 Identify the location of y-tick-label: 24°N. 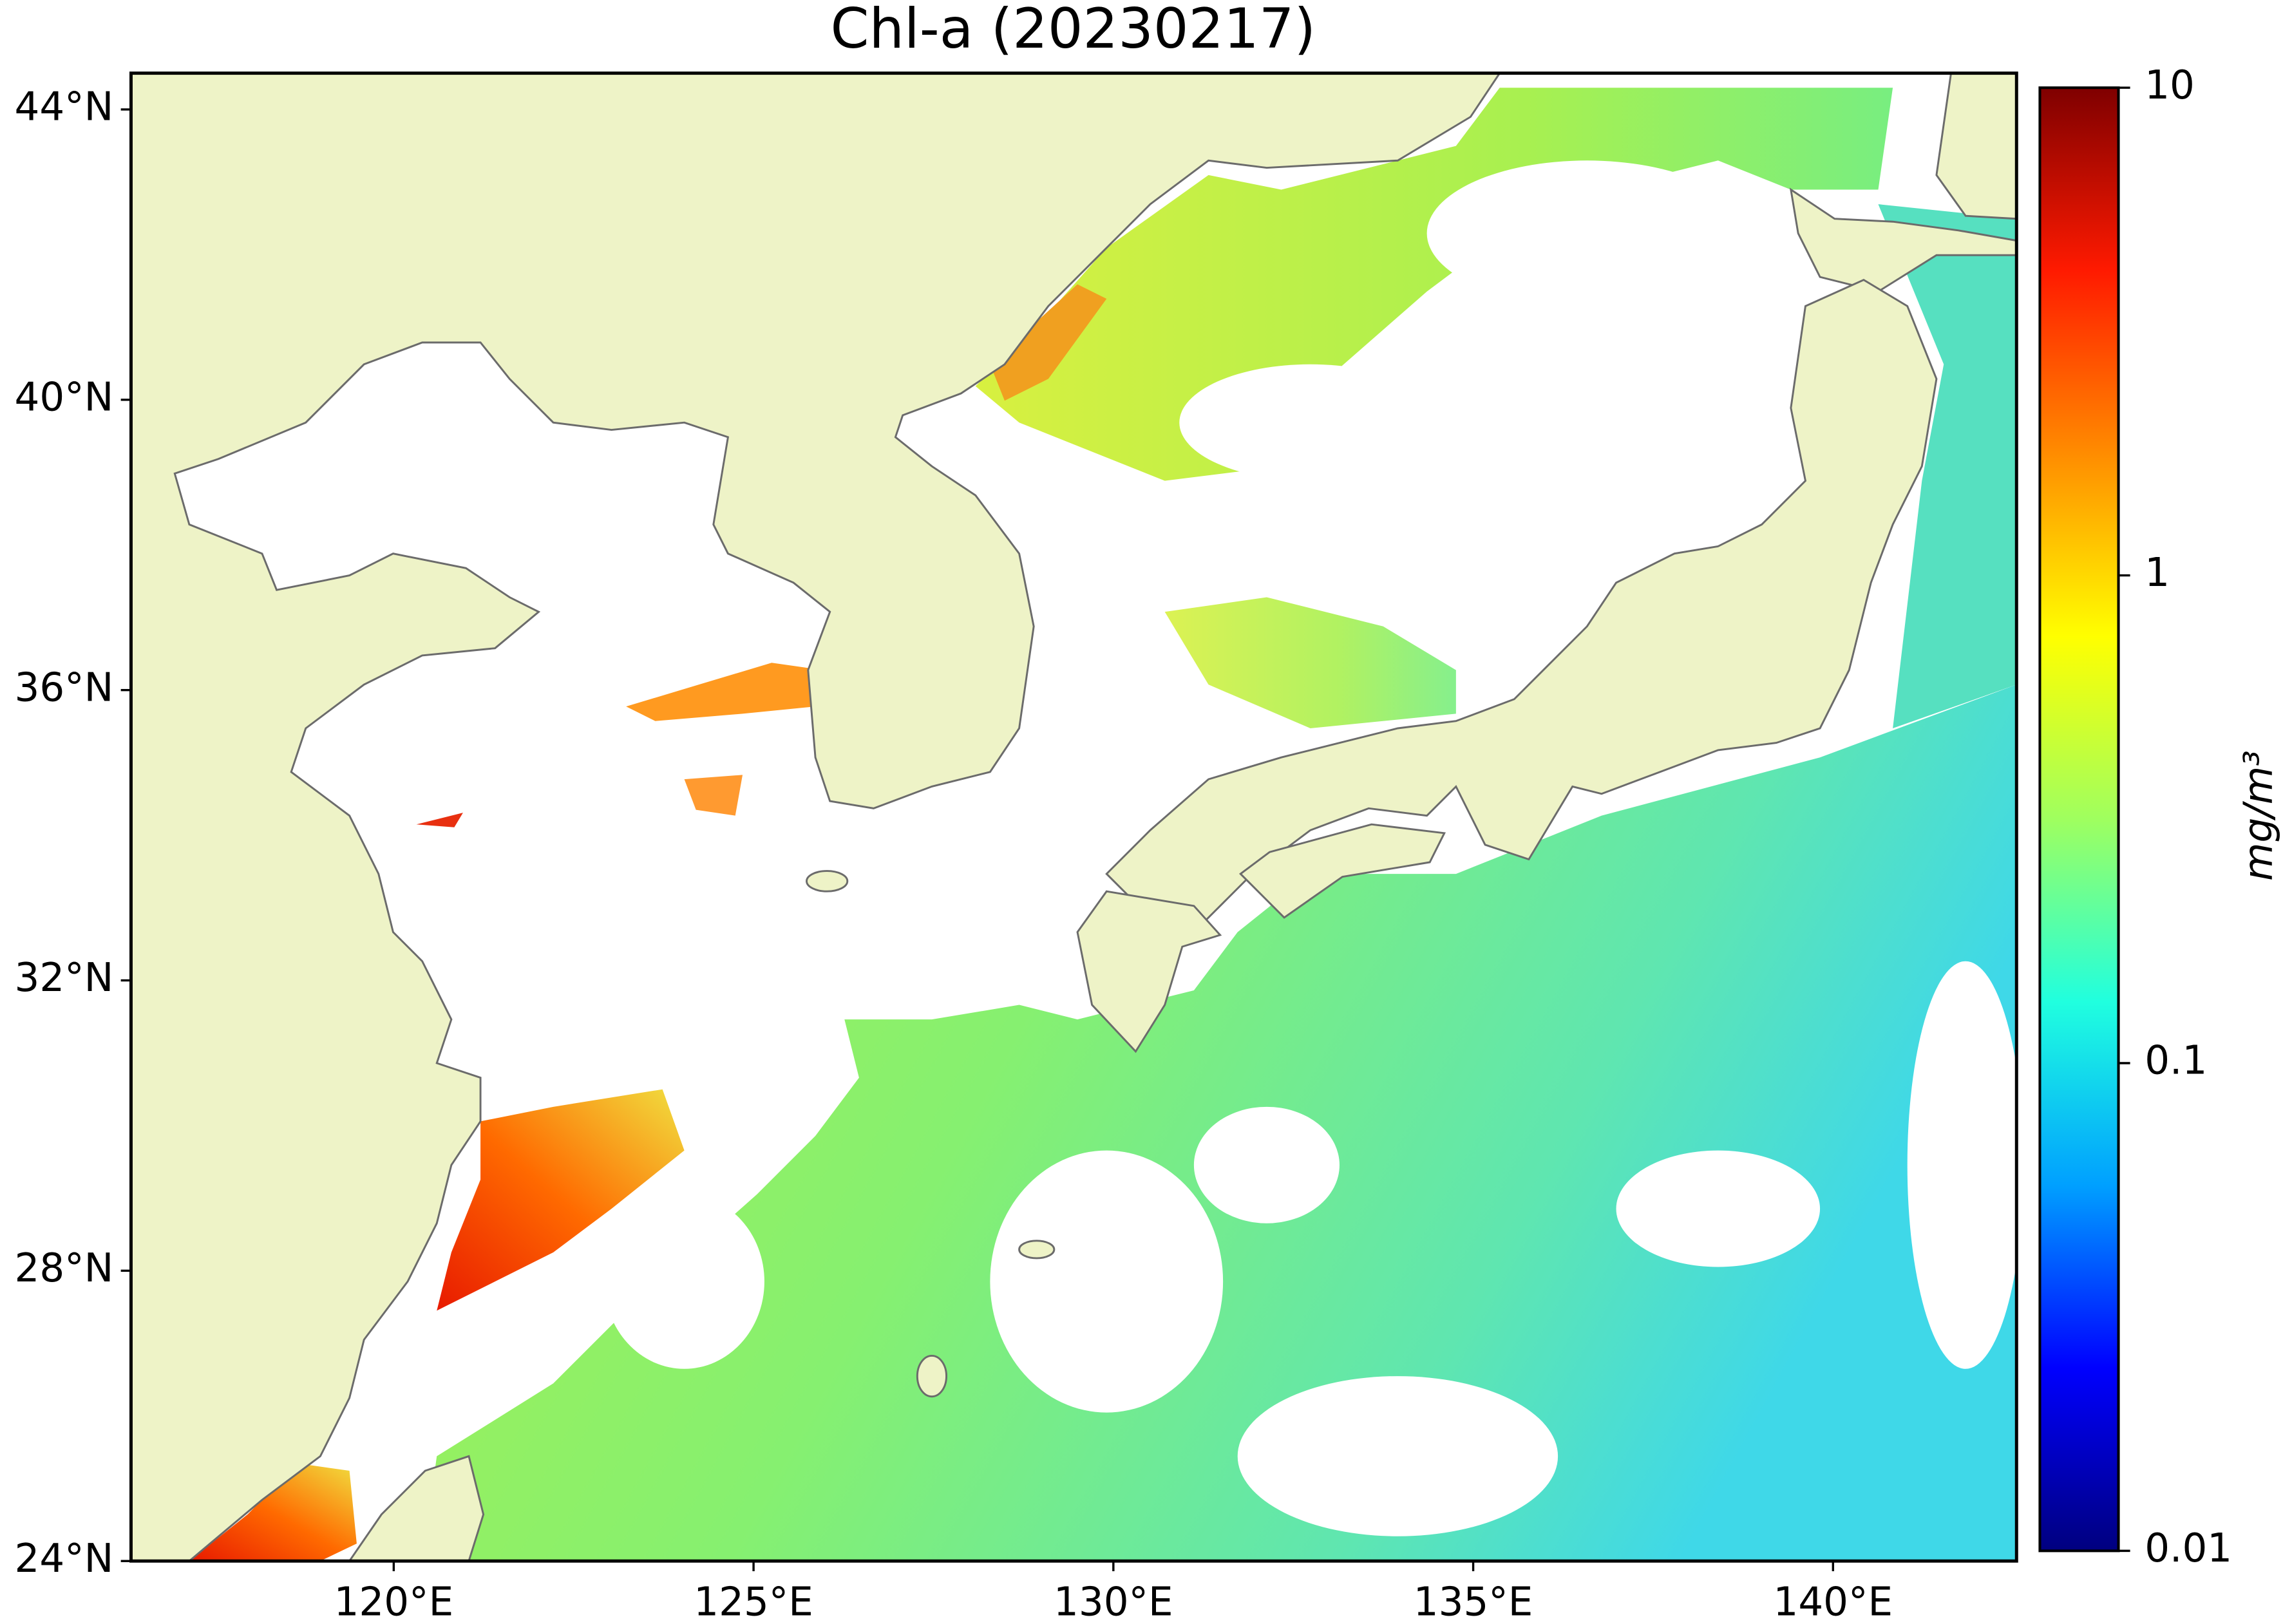
(64, 1559).